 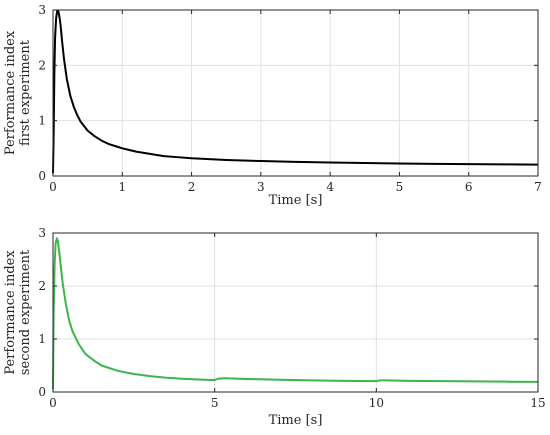 I want to click on x-tick-label: 7, so click(x=538, y=187).